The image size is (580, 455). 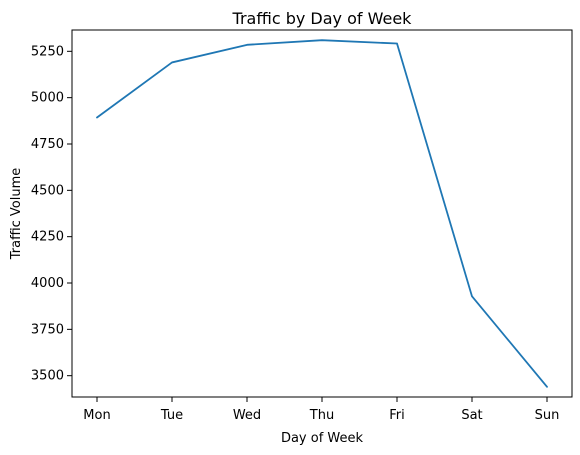 I want to click on x-axis: Mon Tue Wed Thu Fri Sat Sun, so click(x=321, y=410).